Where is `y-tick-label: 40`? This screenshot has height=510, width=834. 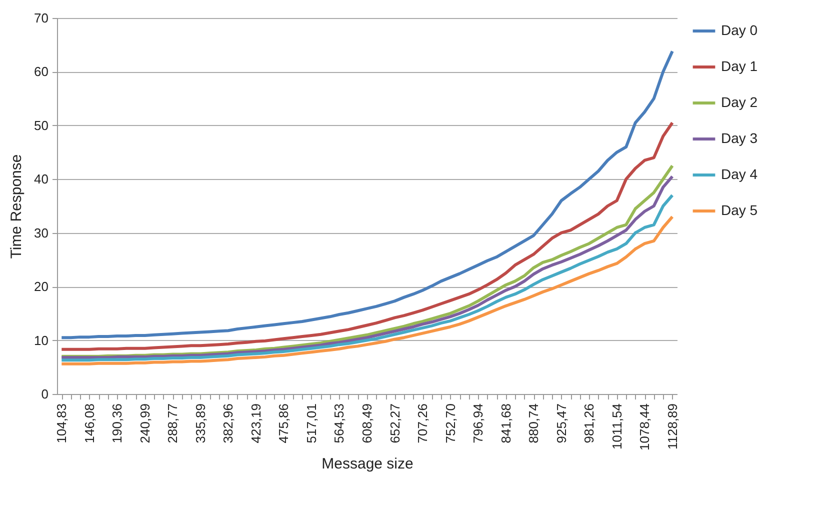 y-tick-label: 40 is located at coordinates (41, 179).